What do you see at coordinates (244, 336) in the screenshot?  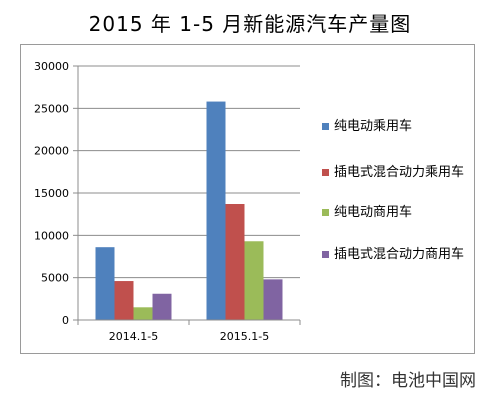 I see `x-tick-label: 2015.1-5` at bounding box center [244, 336].